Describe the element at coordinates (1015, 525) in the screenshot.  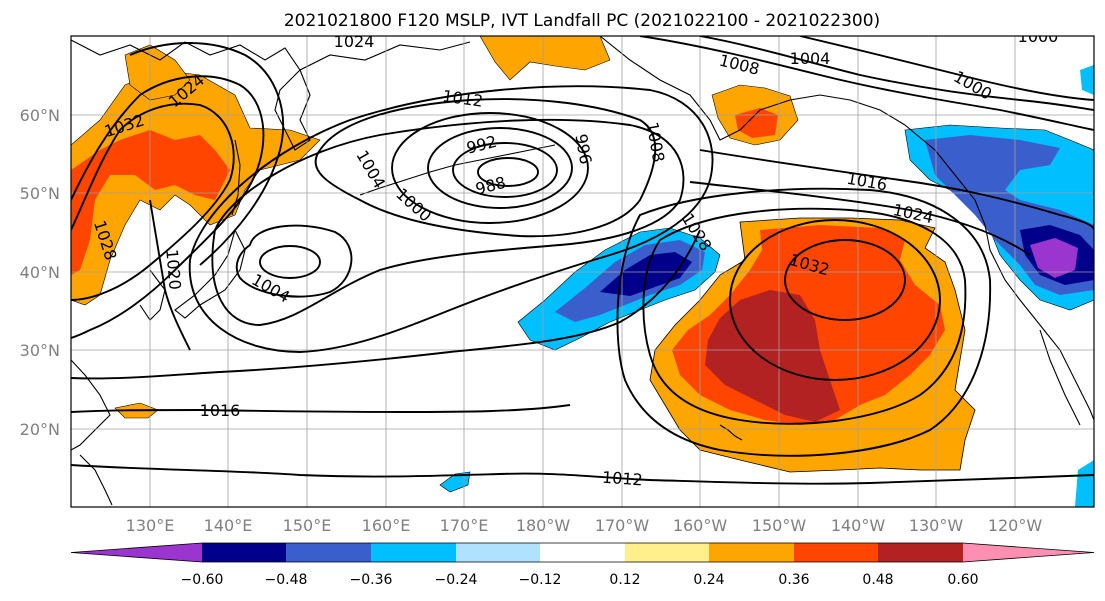
I see `lon-label-120W: 120°W` at that location.